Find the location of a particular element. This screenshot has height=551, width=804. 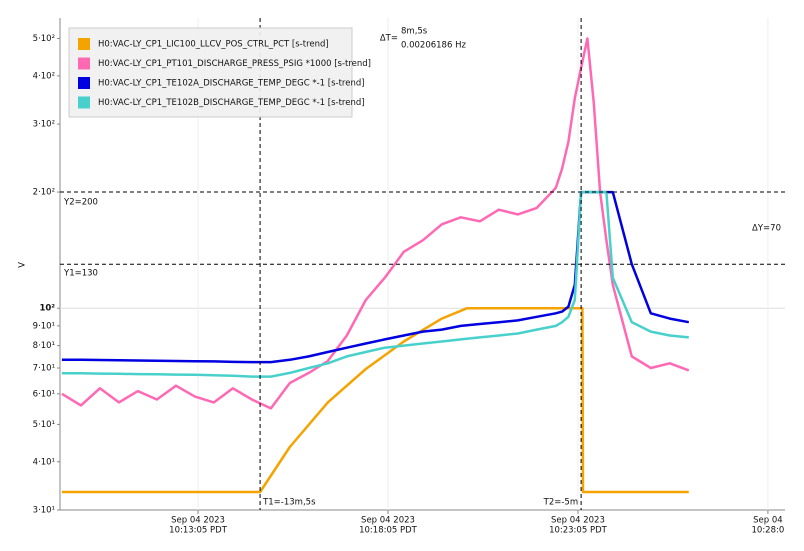

x-tick-label: Sep 04 is located at coordinates (768, 521).